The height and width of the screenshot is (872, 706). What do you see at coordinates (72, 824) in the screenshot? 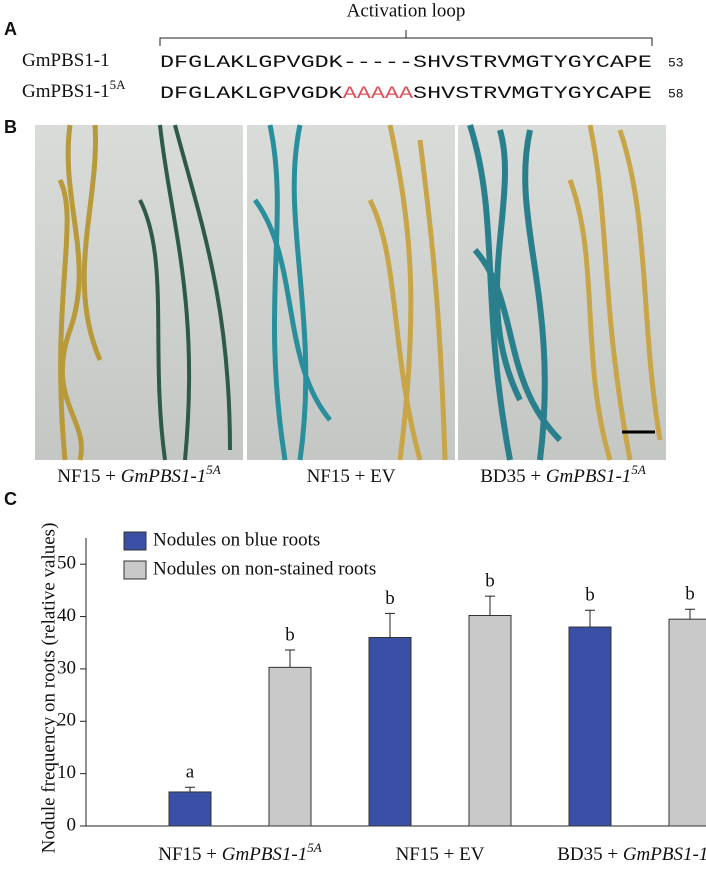
I see `y-tick-label: 0` at bounding box center [72, 824].